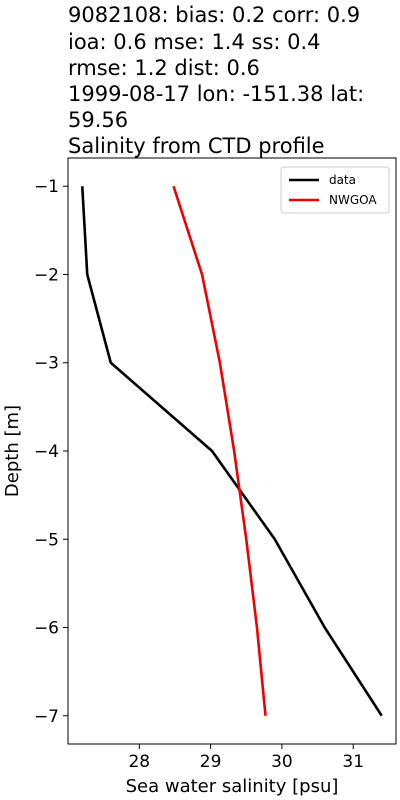 Image resolution: width=400 pixels, height=800 pixels. Describe the element at coordinates (46, 187) in the screenshot. I see `y-tick-label: −1` at that location.